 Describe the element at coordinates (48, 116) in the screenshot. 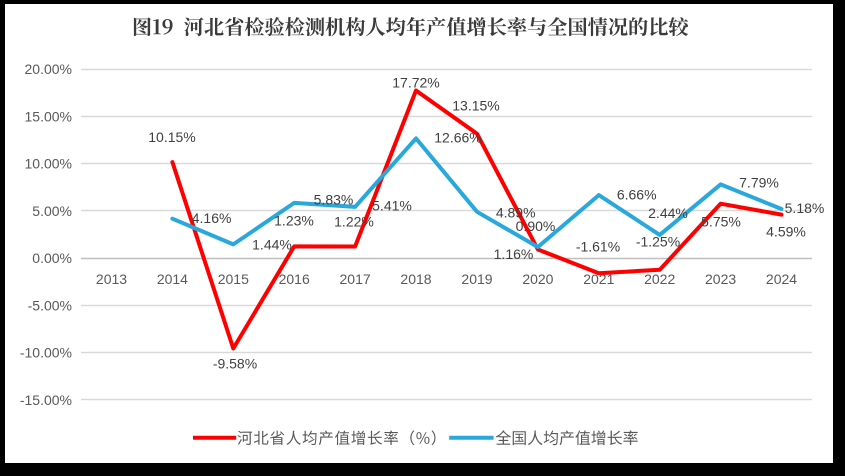

I see `svg-text: 15.00%` at that location.